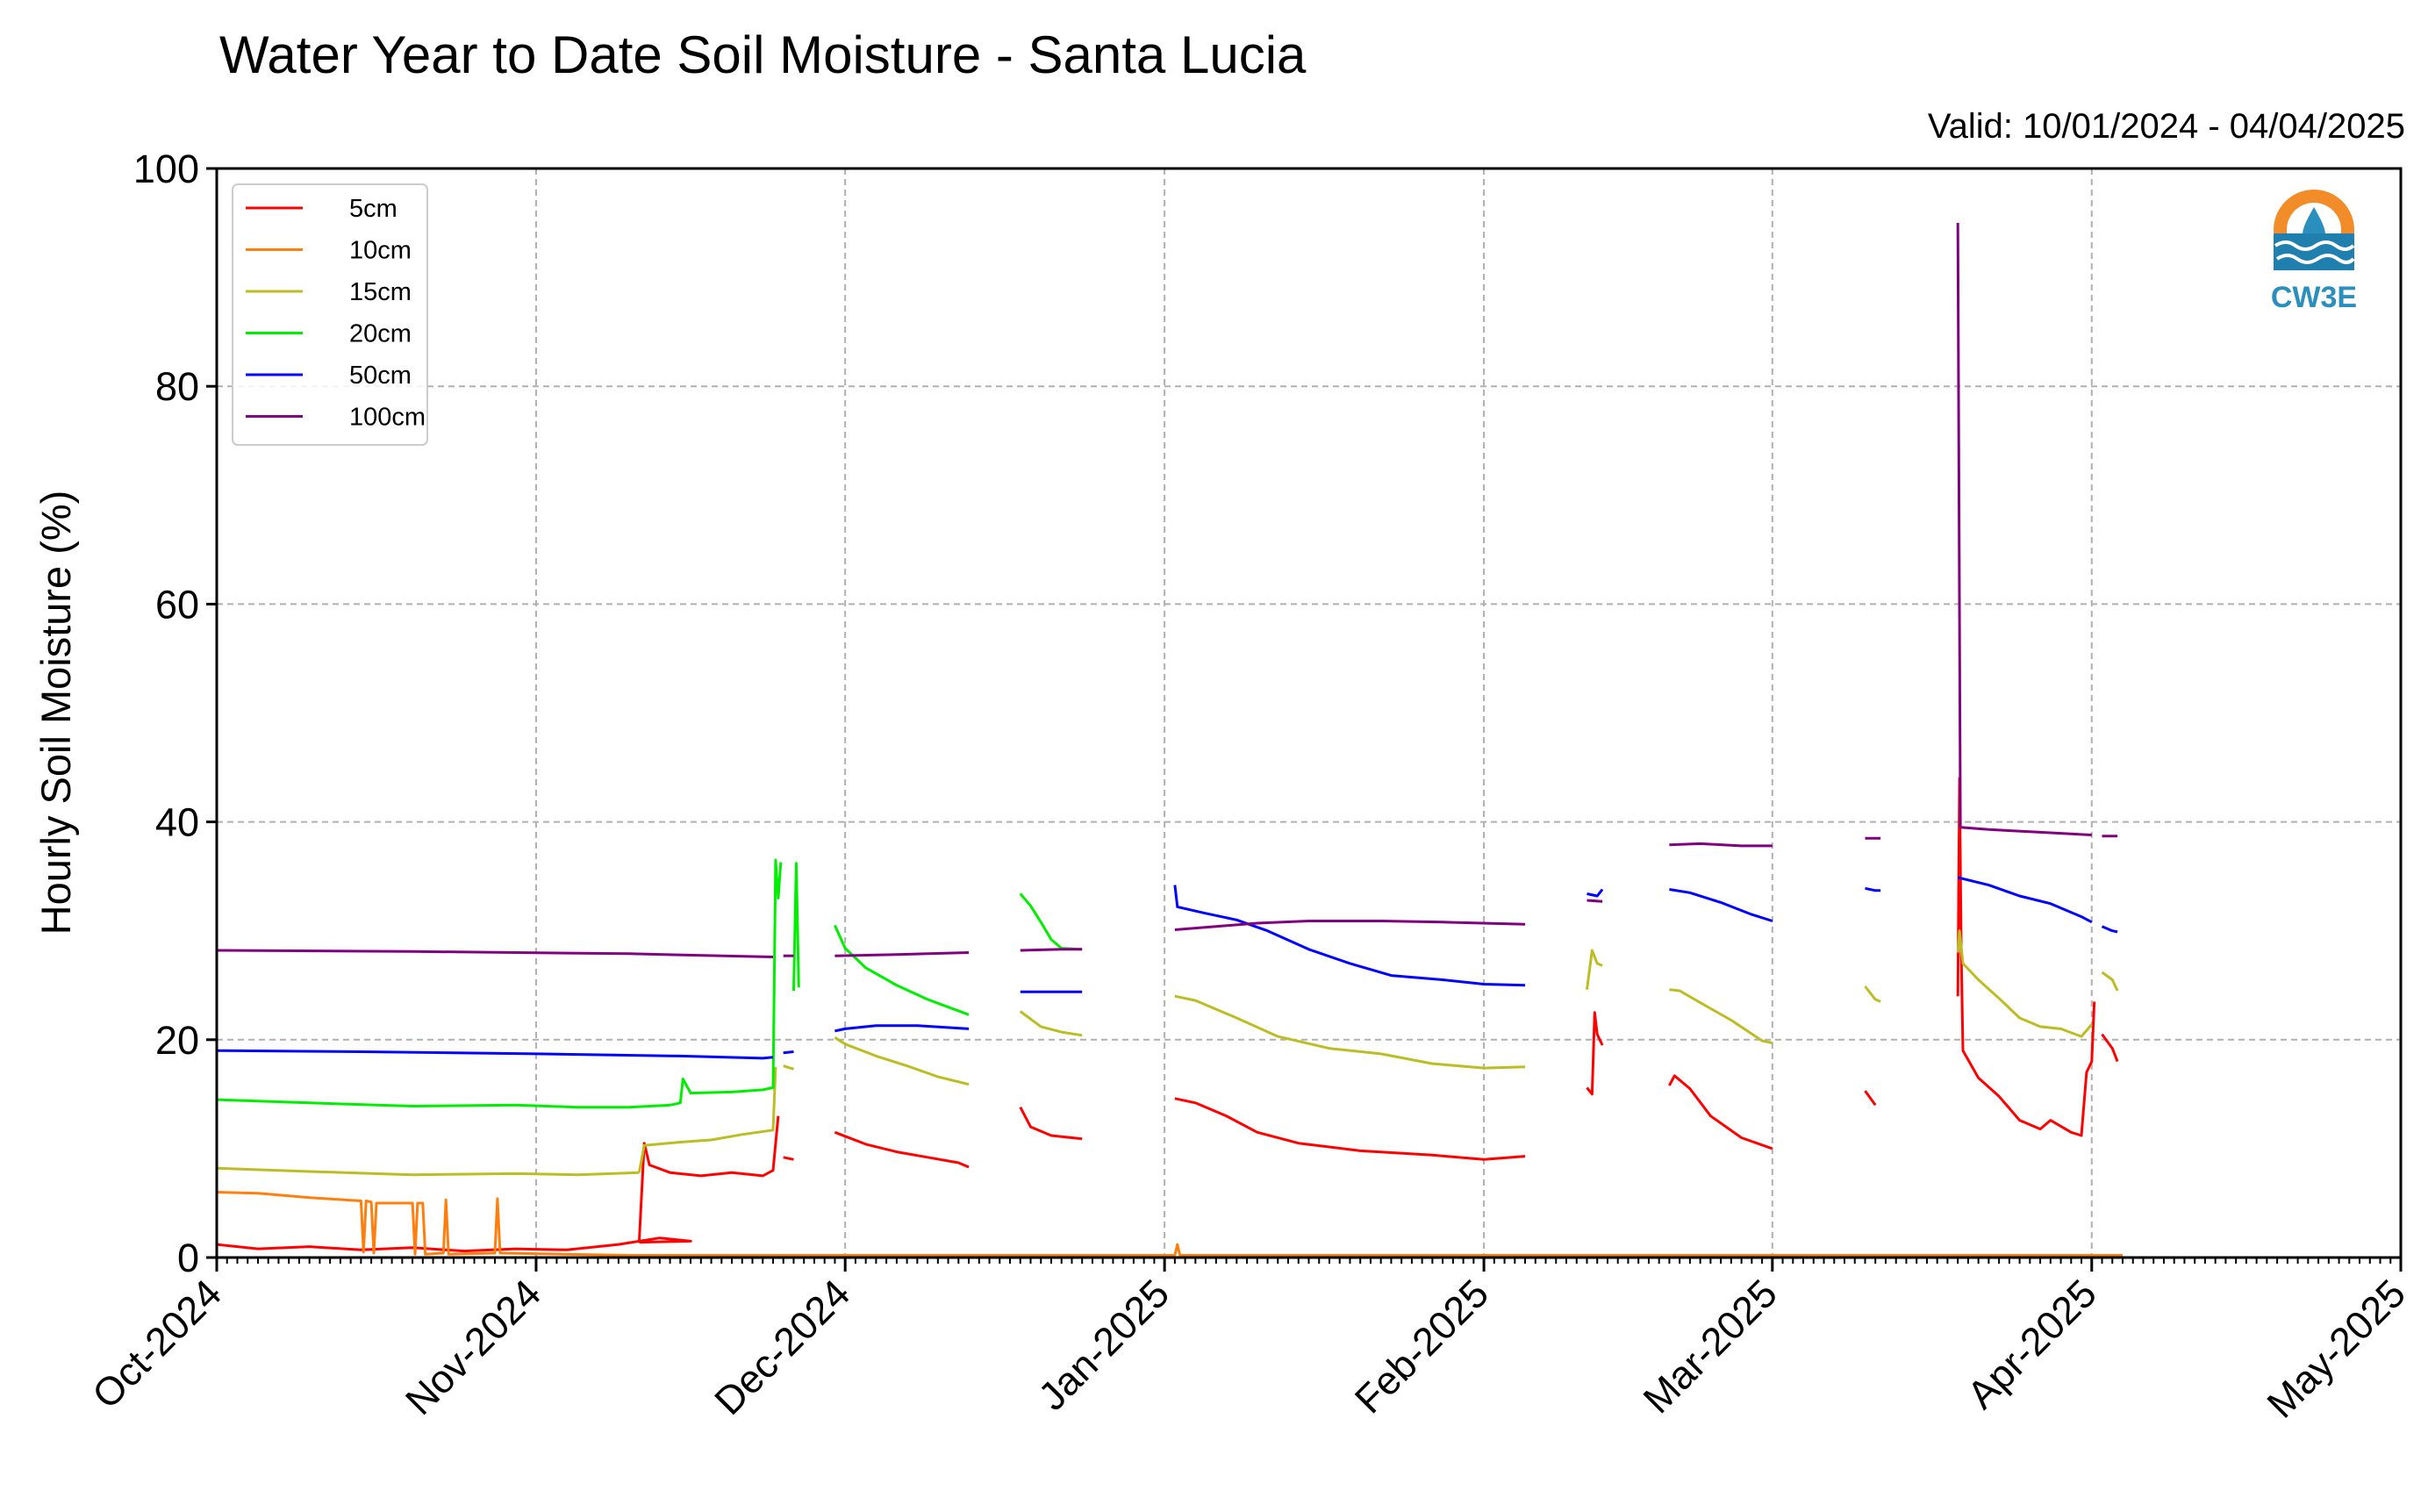 The width and height of the screenshot is (2428, 1512). What do you see at coordinates (166, 169) in the screenshot?
I see `y-tick-label: 100` at bounding box center [166, 169].